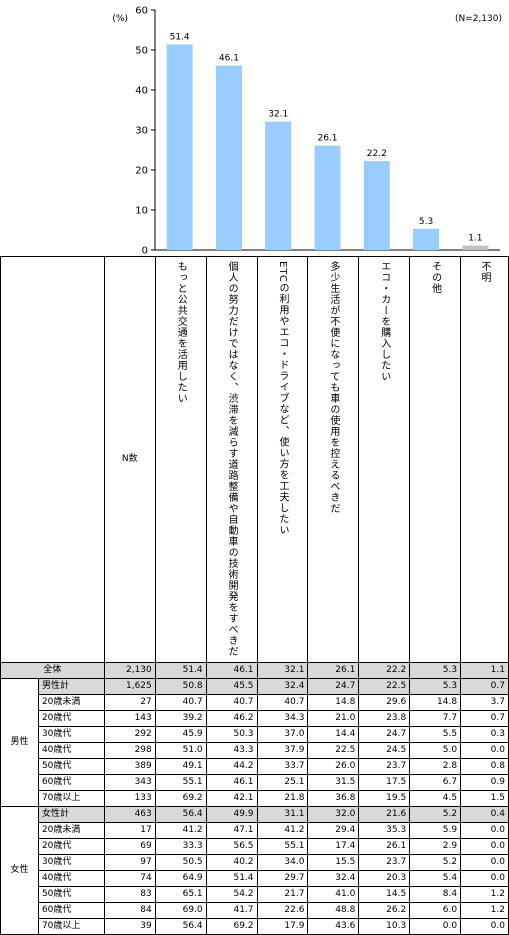 Image resolution: width=509 pixels, height=935 pixels. What do you see at coordinates (282, 846) in the screenshot?
I see `value-cell: 55.1` at bounding box center [282, 846].